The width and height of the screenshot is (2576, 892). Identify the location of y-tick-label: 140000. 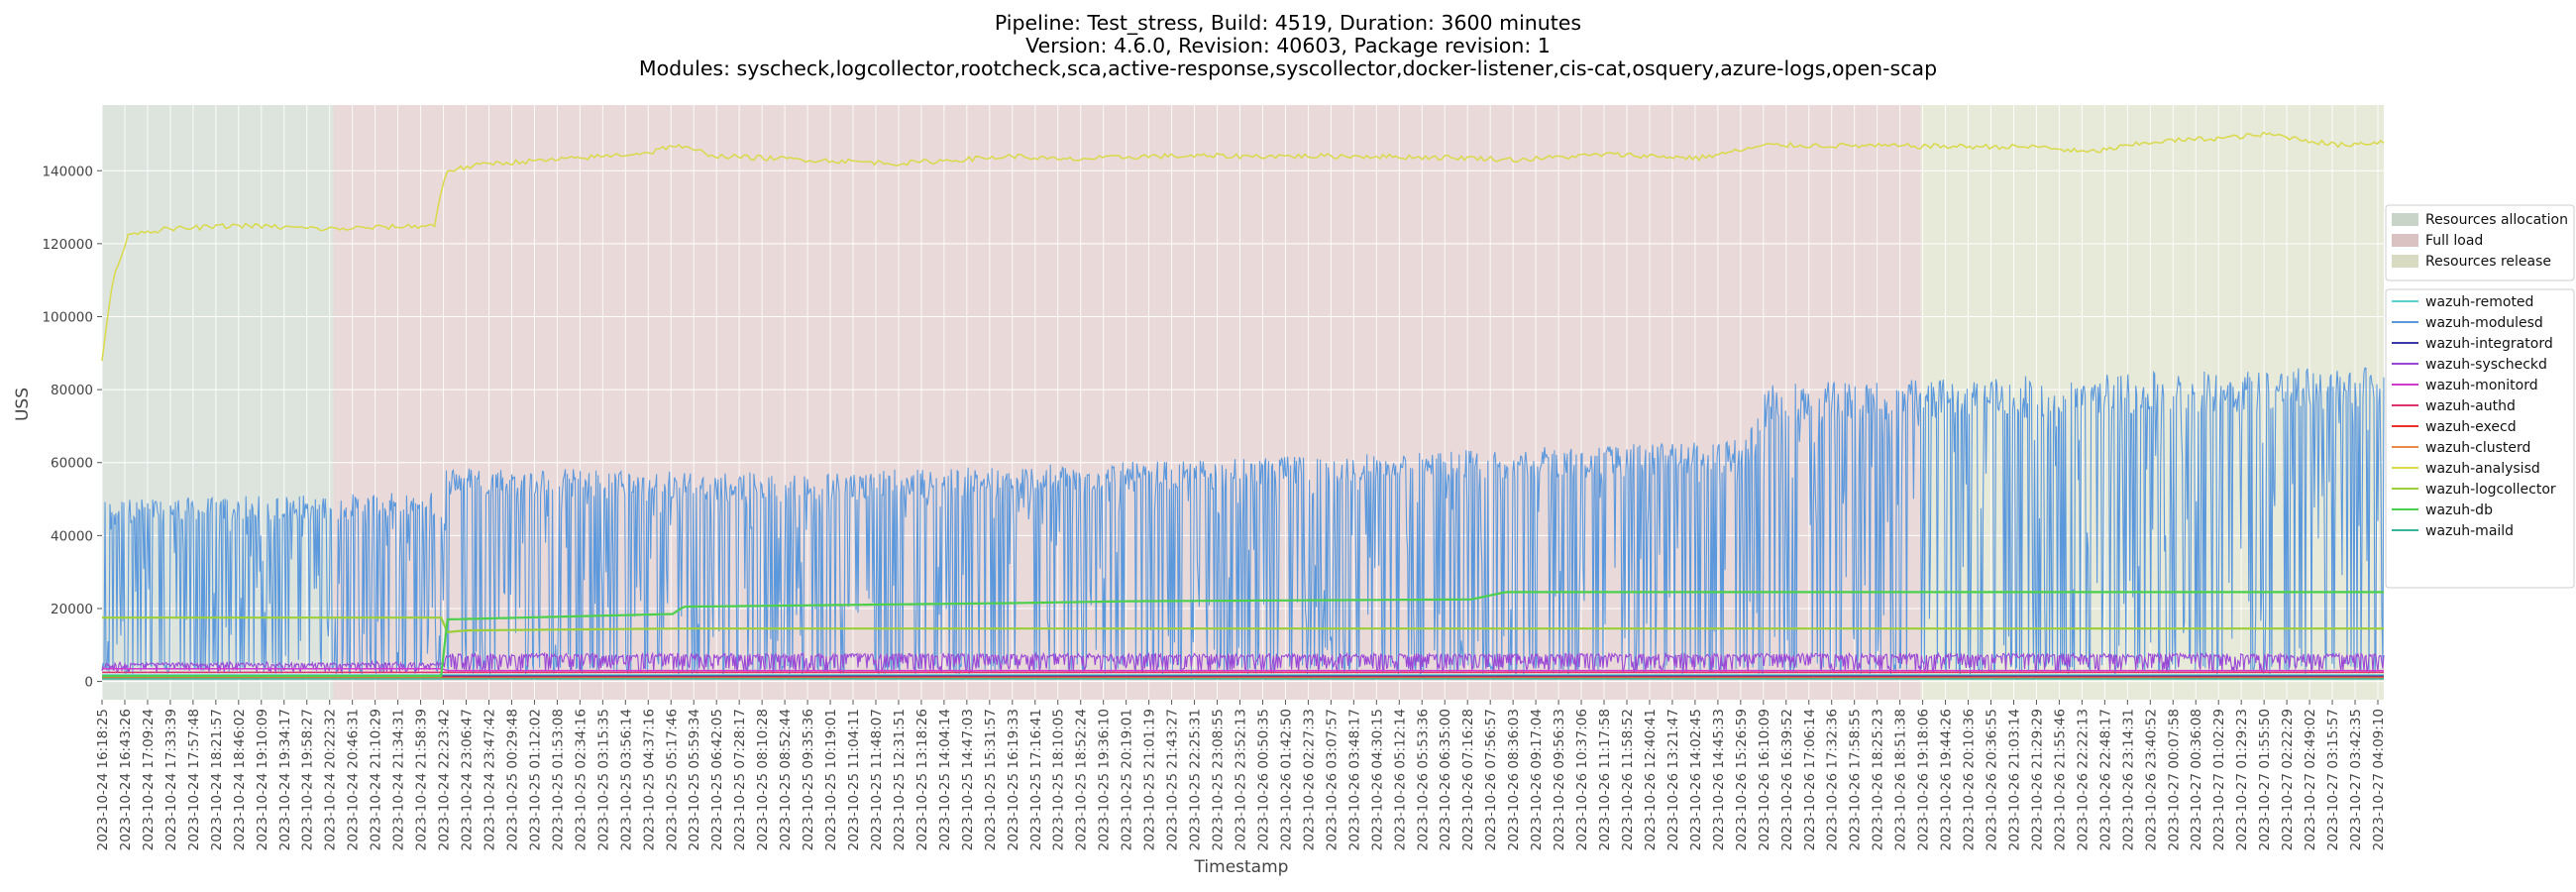
(67, 172).